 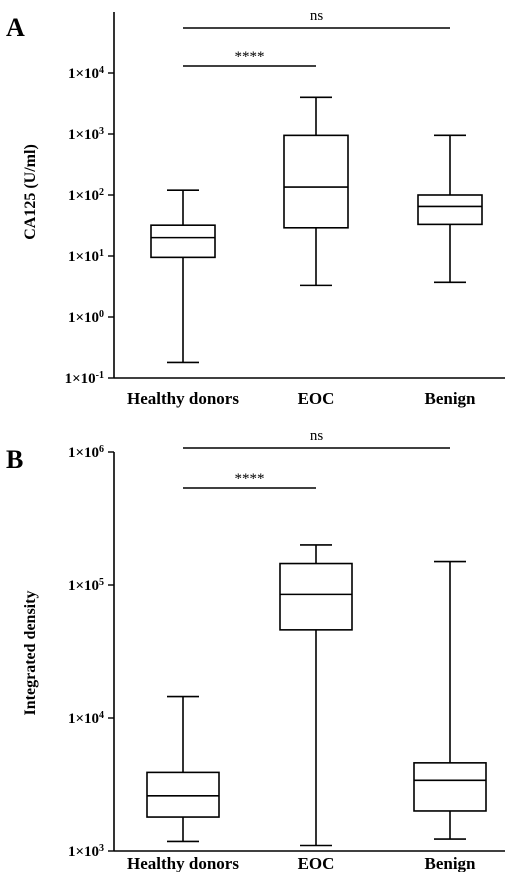 What do you see at coordinates (86, 453) in the screenshot?
I see `y-tick-label: 1×10⁶` at bounding box center [86, 453].